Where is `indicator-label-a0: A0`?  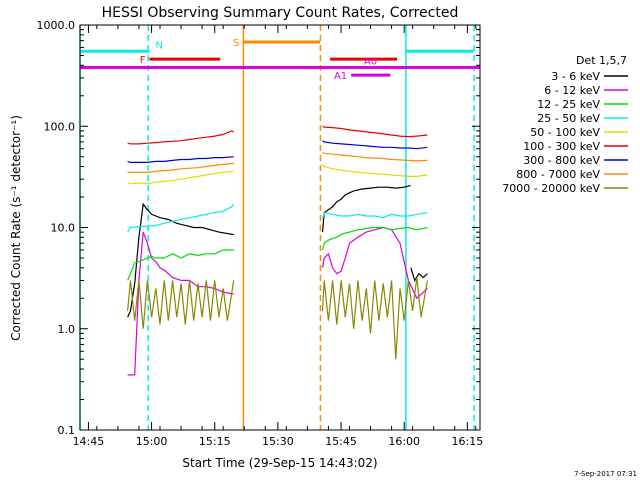 indicator-label-a0: A0 is located at coordinates (370, 62).